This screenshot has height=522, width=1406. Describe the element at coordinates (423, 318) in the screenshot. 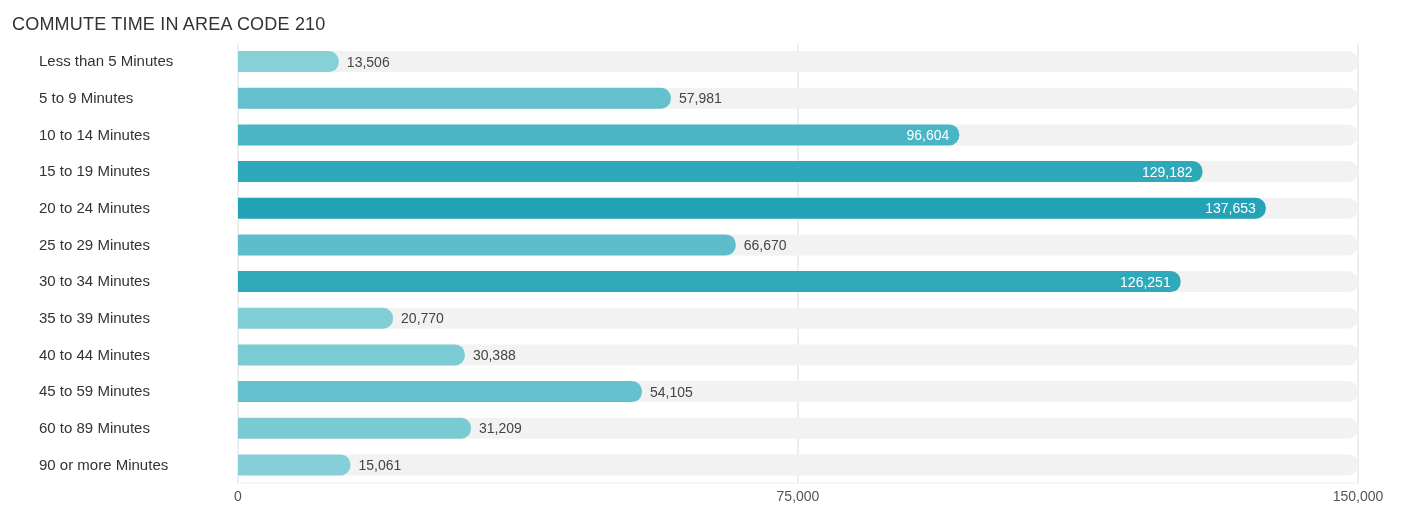

I see `data-label: 20,770` at that location.